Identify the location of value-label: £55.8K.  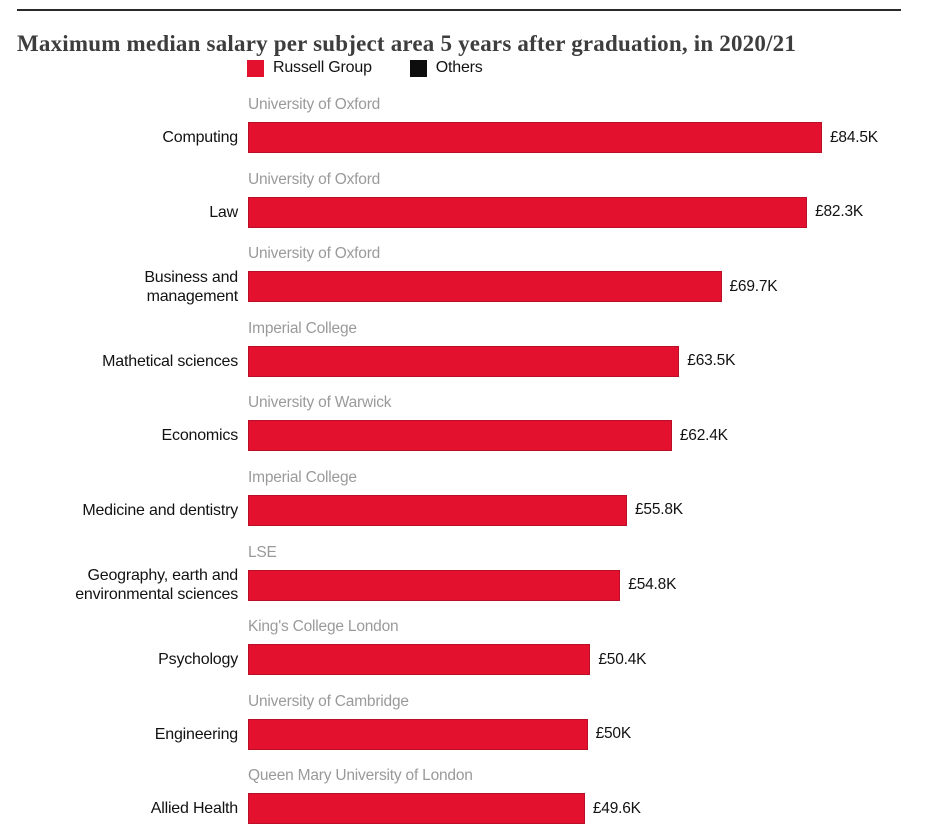
(659, 510).